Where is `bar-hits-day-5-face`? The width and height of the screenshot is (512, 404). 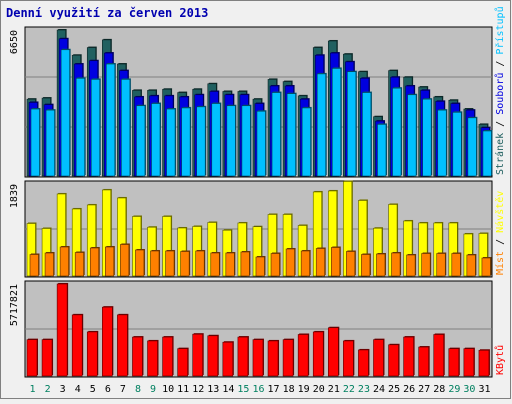
bar-hits-day-5-face is located at coordinates (95, 128).